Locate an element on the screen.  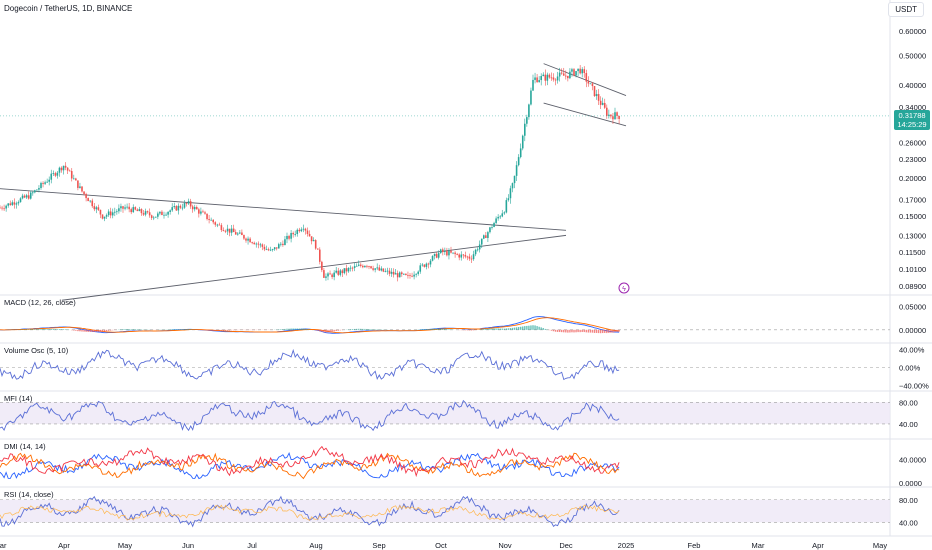
rsi-label: RSI (14, close) is located at coordinates (29, 494).